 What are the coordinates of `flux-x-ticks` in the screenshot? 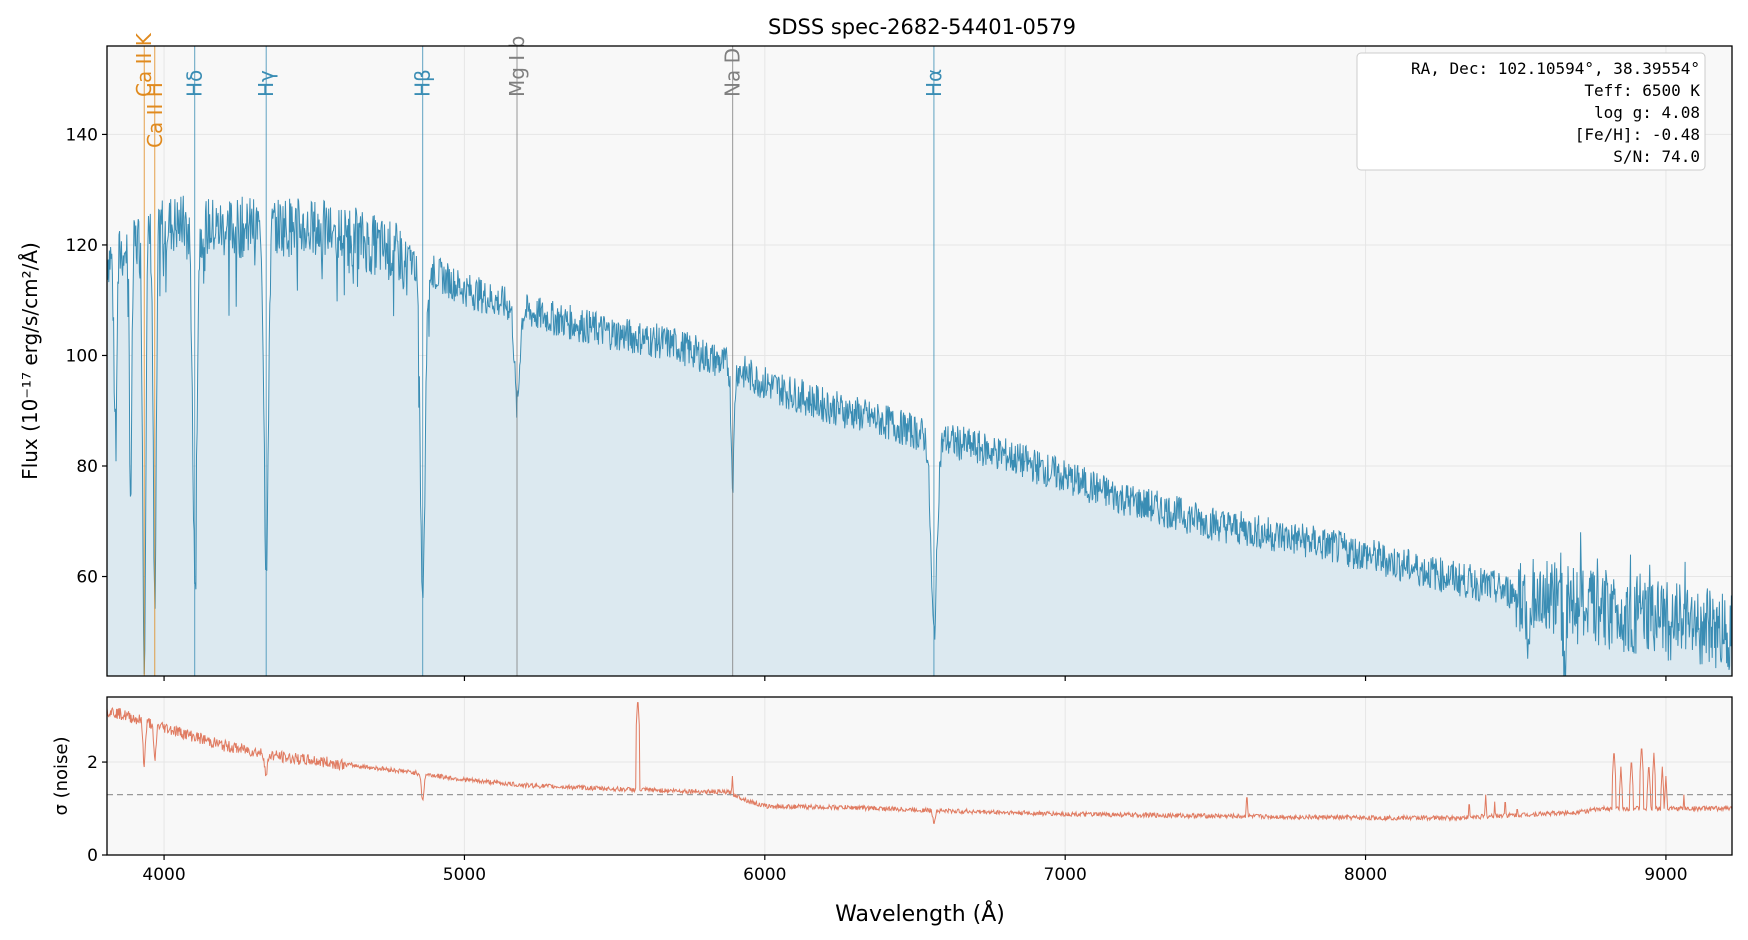 It's located at (915, 678).